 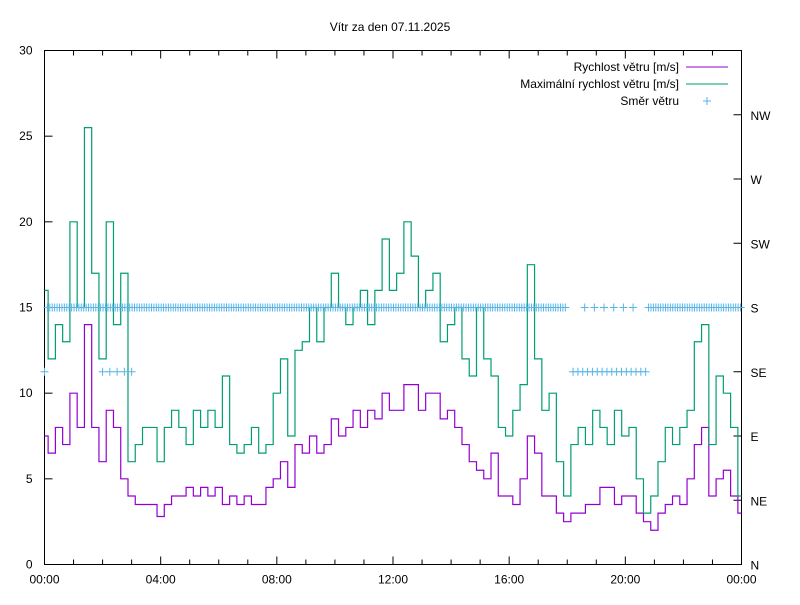 I want to click on y-tick-label: 10, so click(x=26, y=393).